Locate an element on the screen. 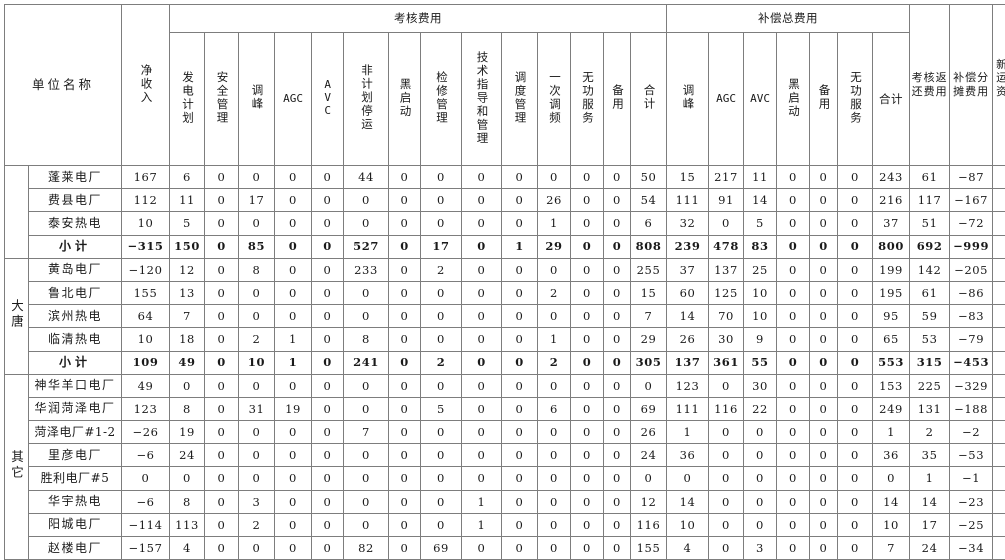  cell-c21: 36 is located at coordinates (891, 455).